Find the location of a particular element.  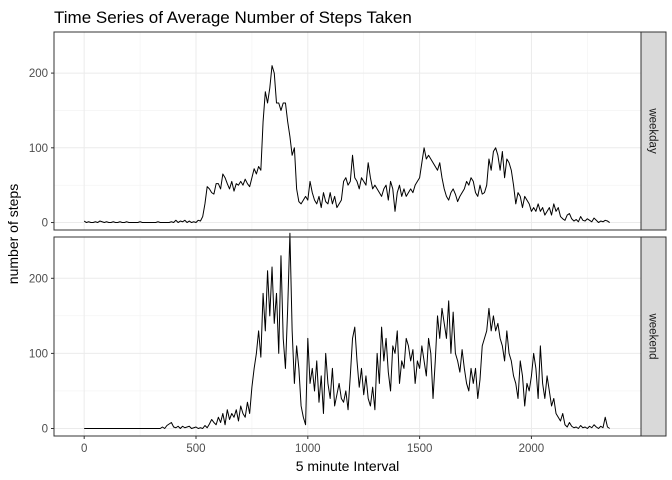

facet-strip-label: weekend is located at coordinates (653, 335).